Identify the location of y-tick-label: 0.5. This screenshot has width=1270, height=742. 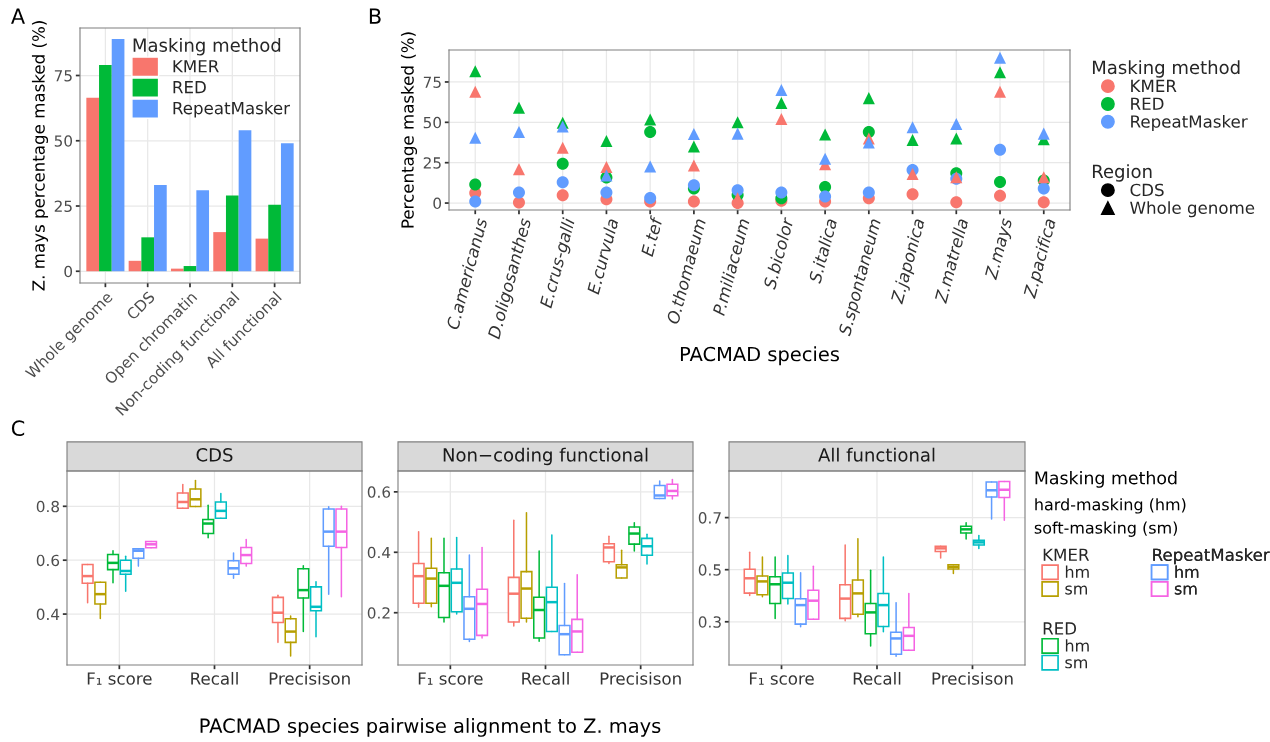
(709, 570).